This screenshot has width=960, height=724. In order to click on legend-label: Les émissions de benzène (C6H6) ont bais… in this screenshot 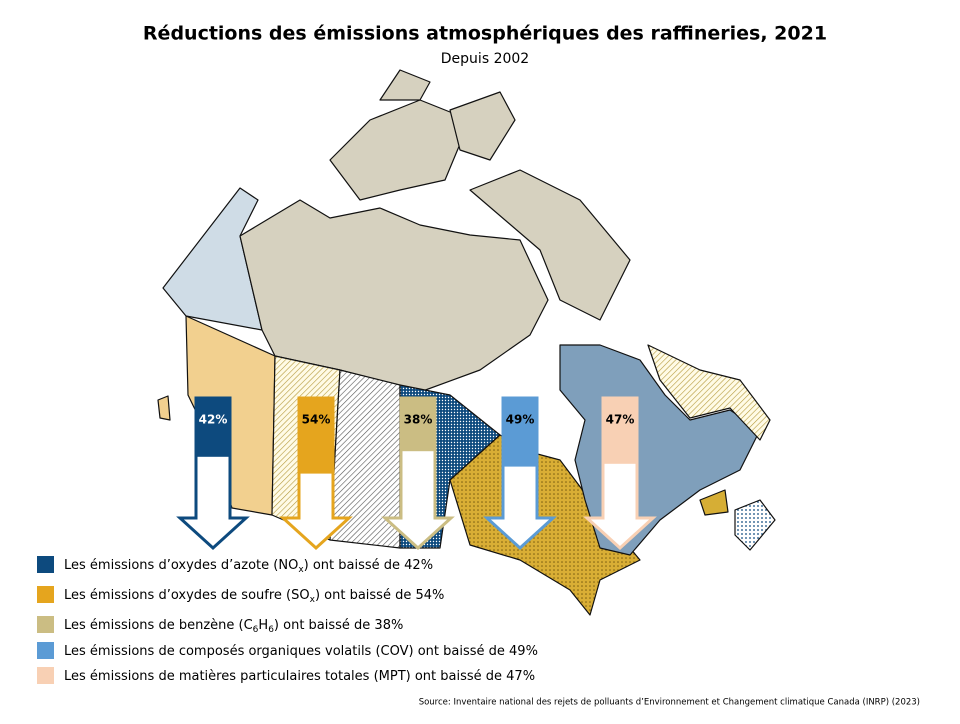, I will do `click(233, 626)`.